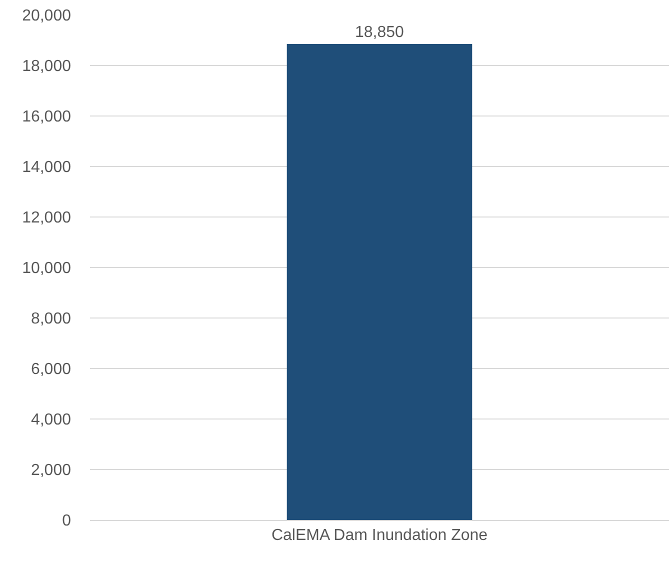  Describe the element at coordinates (47, 218) in the screenshot. I see `y-tick-label: 12,000` at that location.